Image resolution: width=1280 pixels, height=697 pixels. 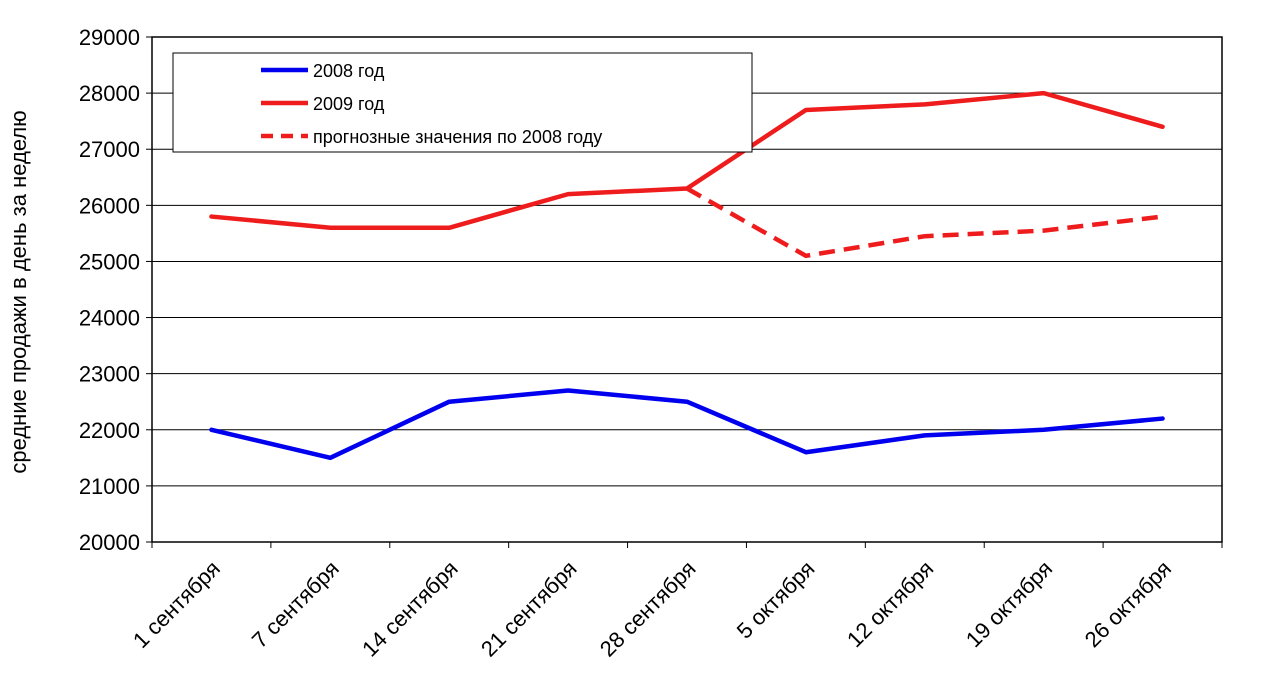 What do you see at coordinates (18, 291) in the screenshot?
I see `y-axis-label: средние продажи в день за неделю` at bounding box center [18, 291].